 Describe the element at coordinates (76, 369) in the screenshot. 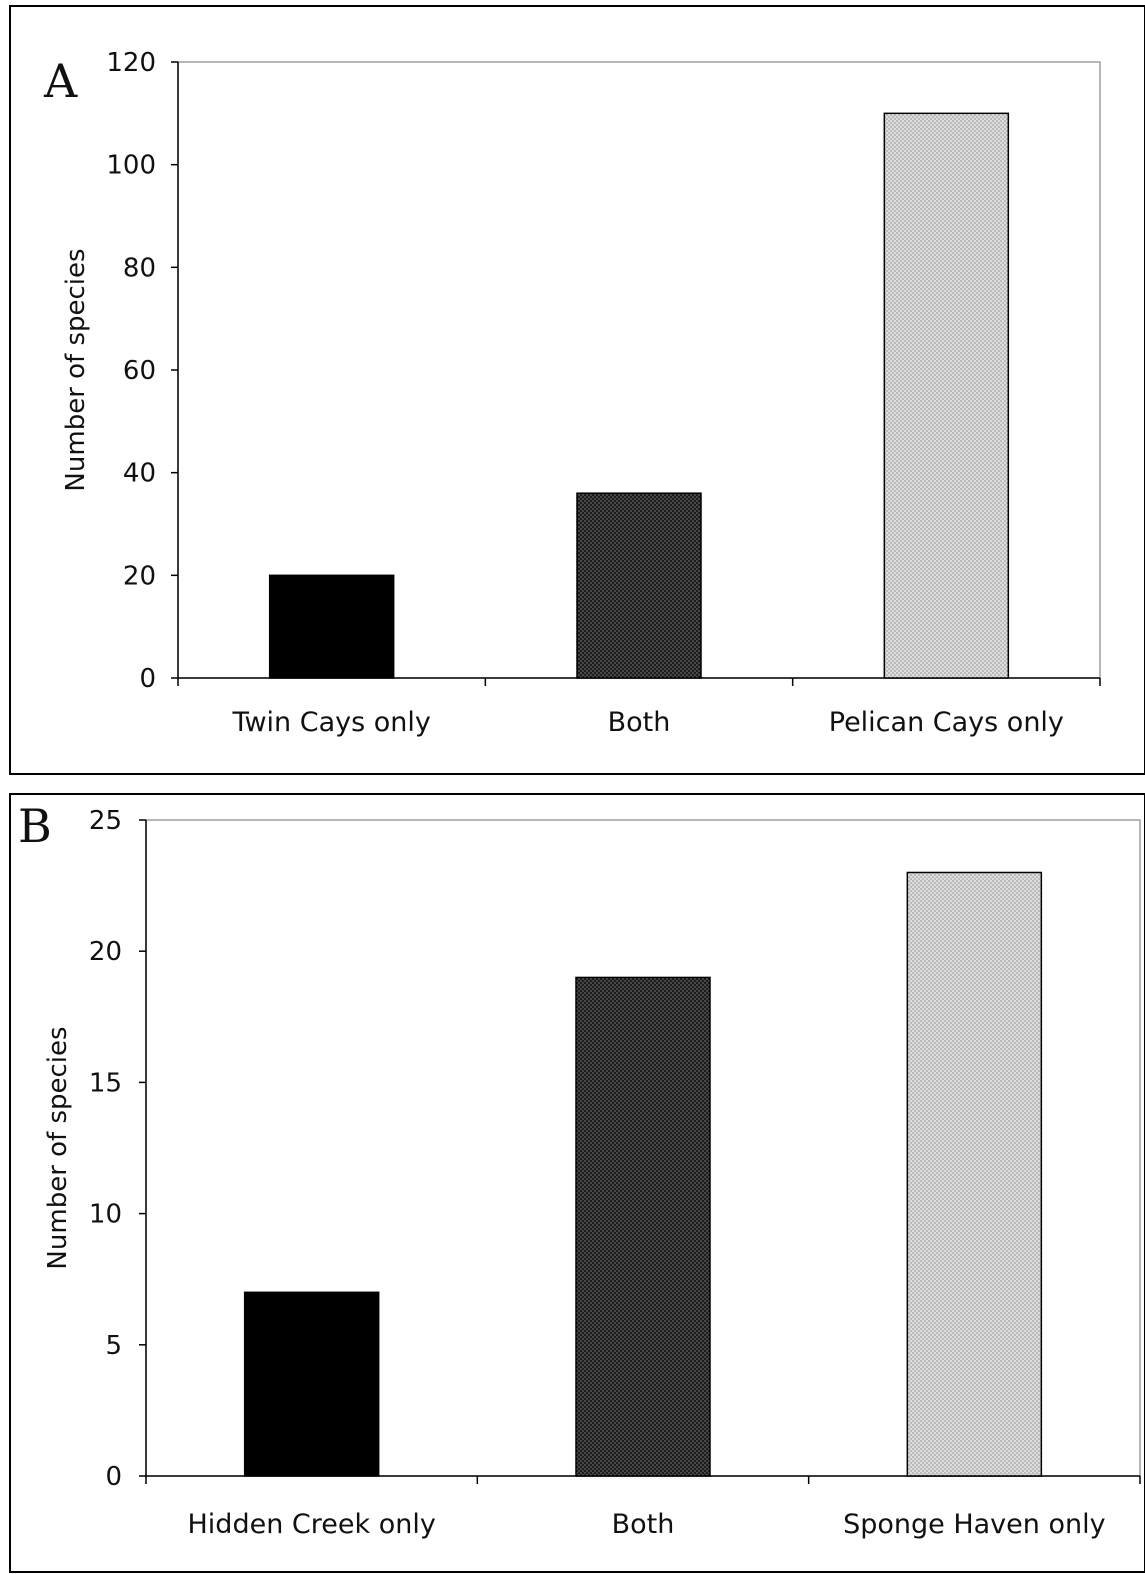

I see `panel-a-y-axis-label: Number of species` at that location.